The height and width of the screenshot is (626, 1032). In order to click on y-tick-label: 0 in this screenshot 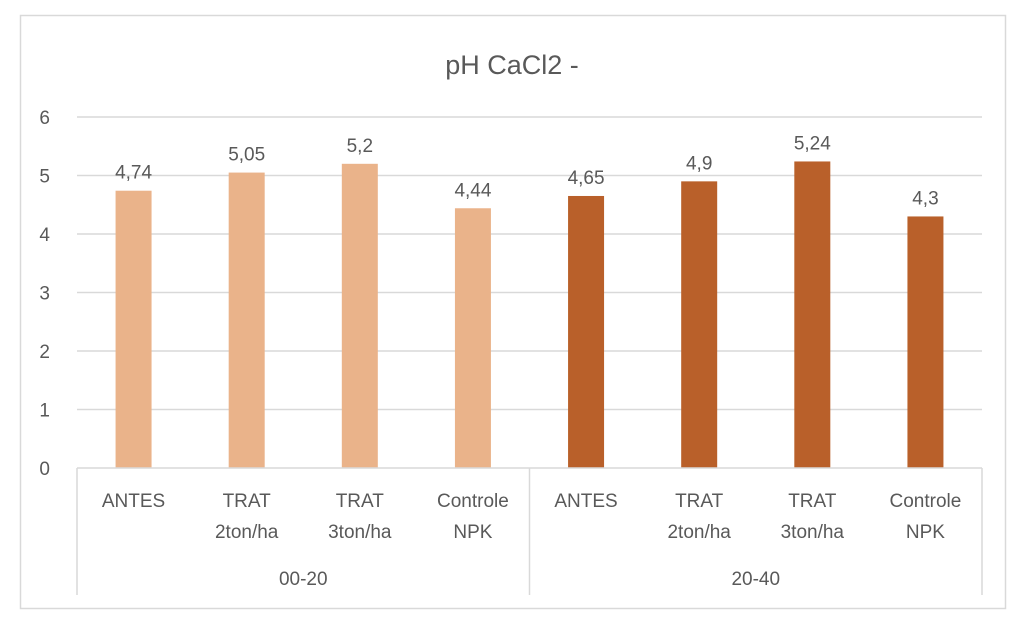, I will do `click(44, 469)`.